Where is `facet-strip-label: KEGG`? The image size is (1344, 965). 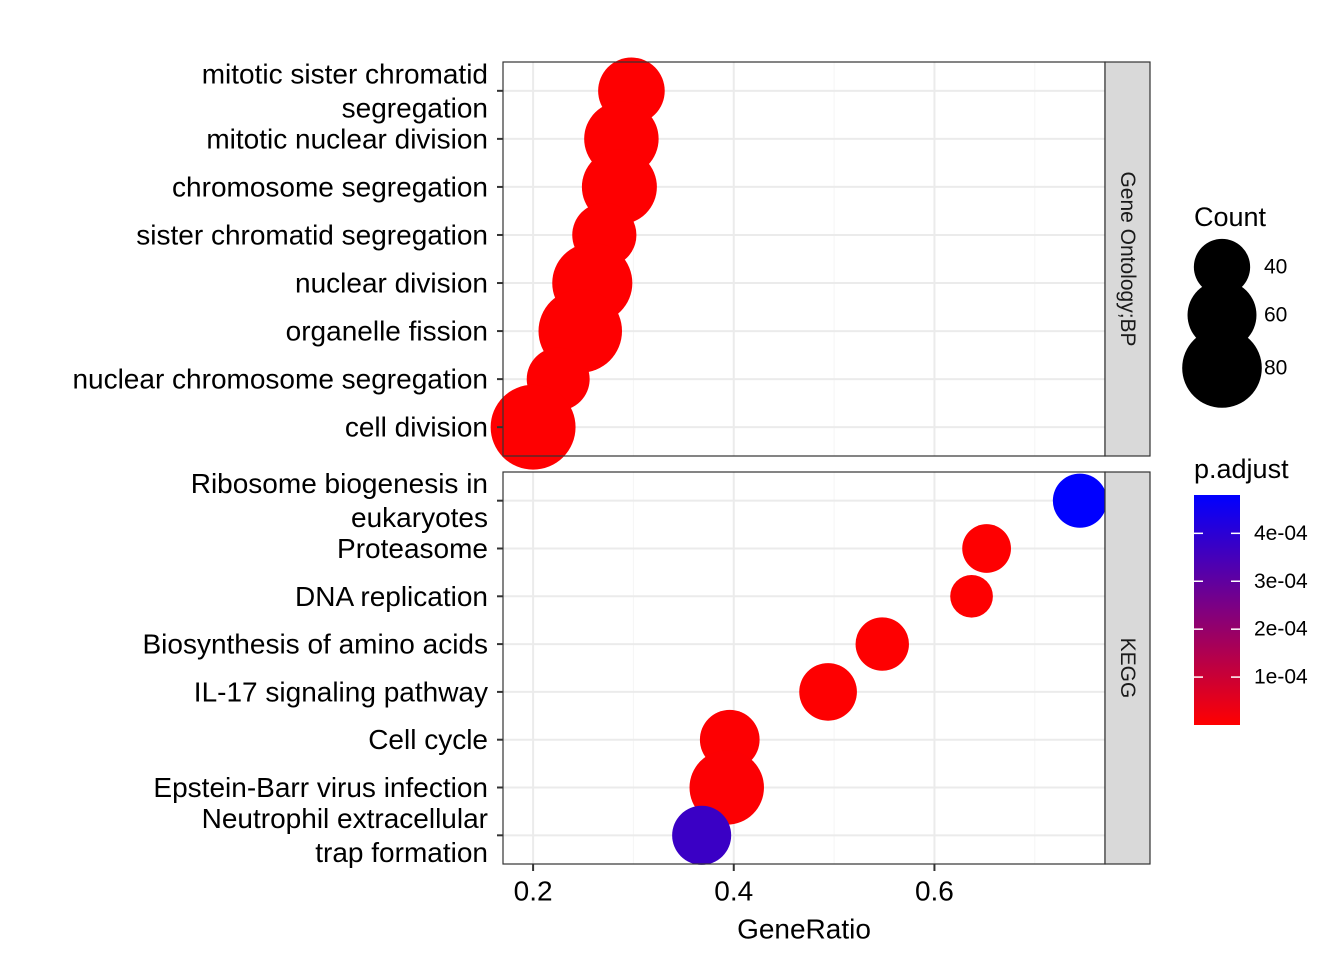 facet-strip-label: KEGG is located at coordinates (1127, 668).